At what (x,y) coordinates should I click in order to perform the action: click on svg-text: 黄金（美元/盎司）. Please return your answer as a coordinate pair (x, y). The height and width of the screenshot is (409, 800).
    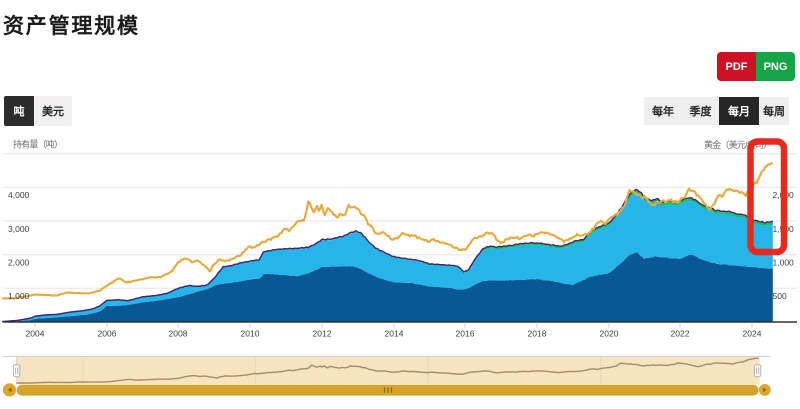
    Looking at the image, I should click on (737, 144).